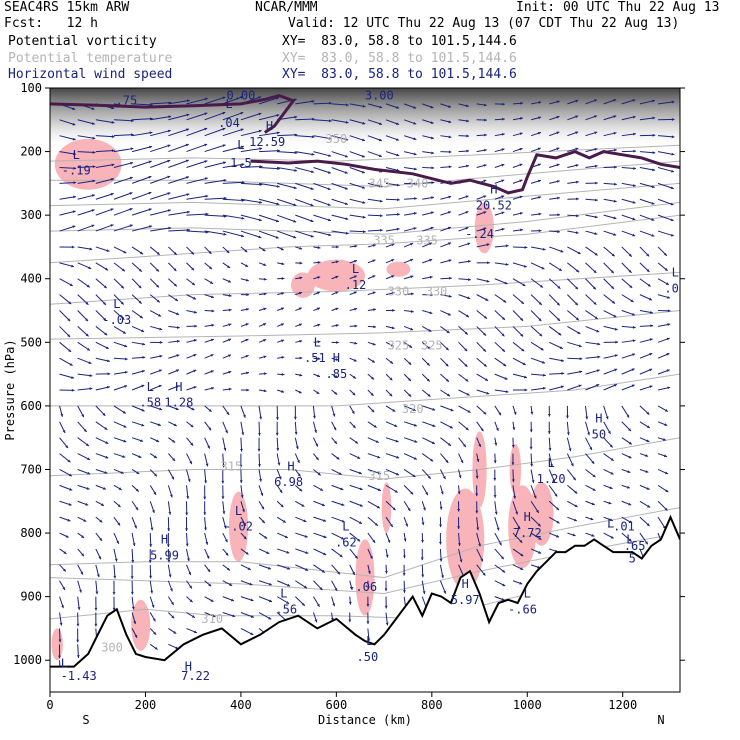  I want to click on pv-extremum-label: -.24, so click(479, 234).